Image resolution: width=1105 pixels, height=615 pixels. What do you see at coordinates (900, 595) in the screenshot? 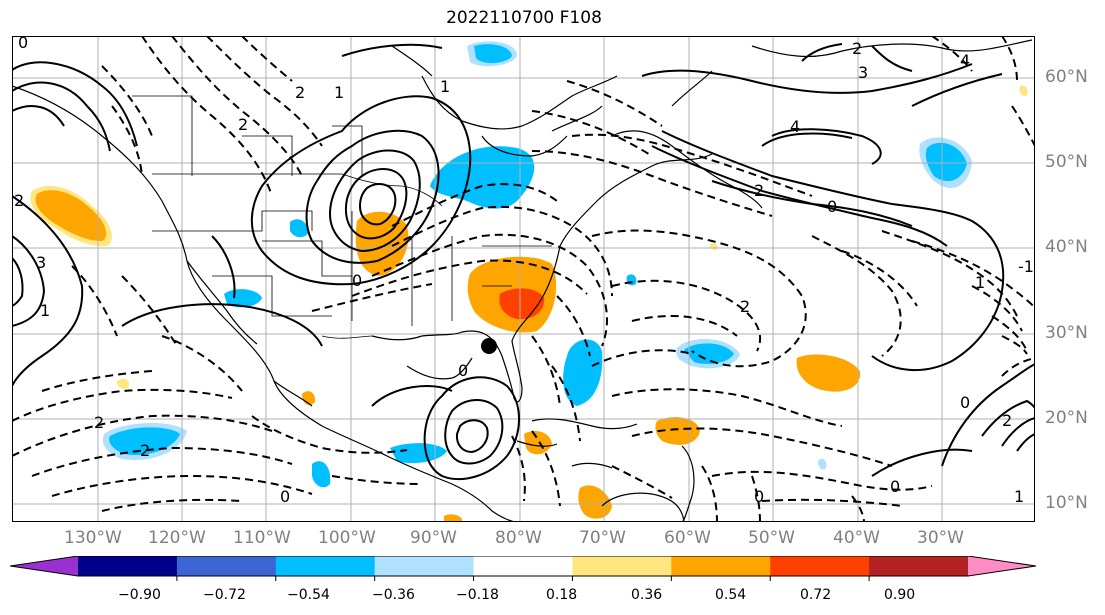
I see `colorbar-tick-label: 0.90` at bounding box center [900, 595].